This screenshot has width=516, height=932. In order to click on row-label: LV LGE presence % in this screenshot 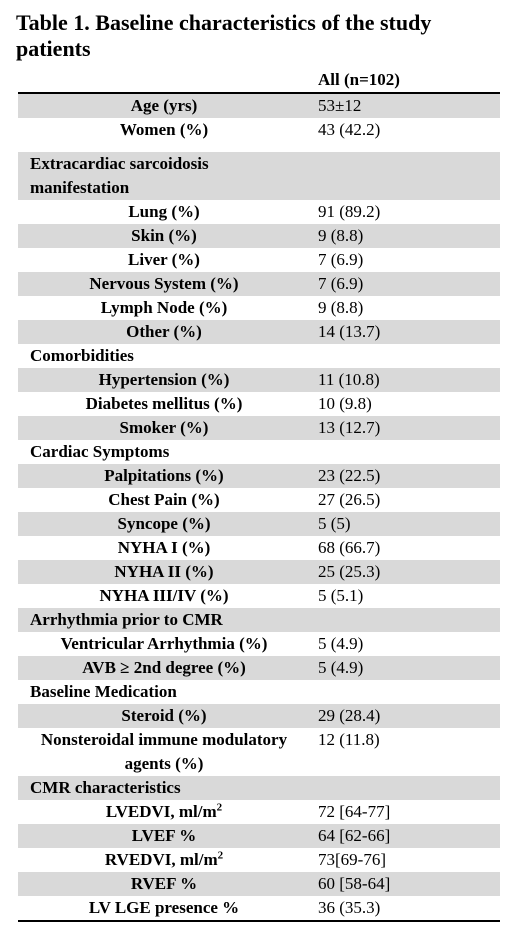, I will do `click(164, 908)`.